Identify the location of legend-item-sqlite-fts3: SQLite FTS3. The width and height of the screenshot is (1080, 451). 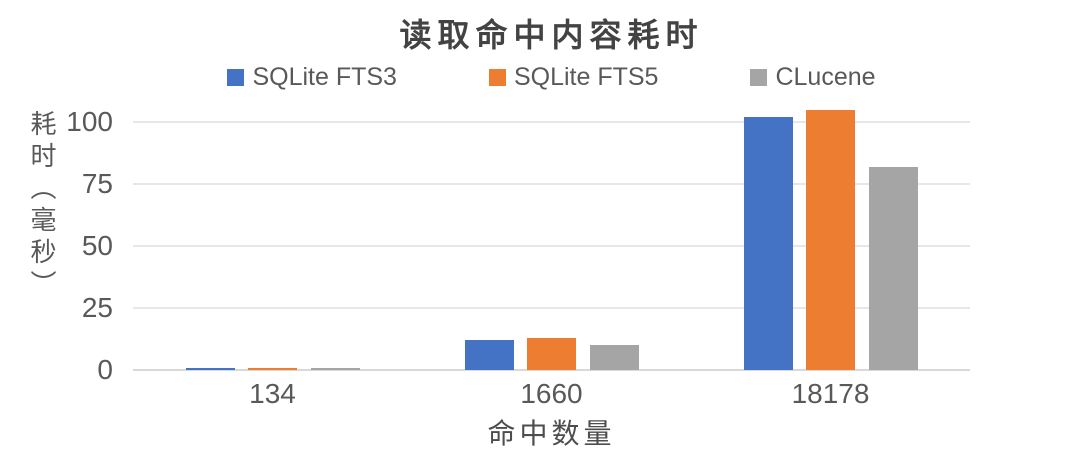
(312, 77).